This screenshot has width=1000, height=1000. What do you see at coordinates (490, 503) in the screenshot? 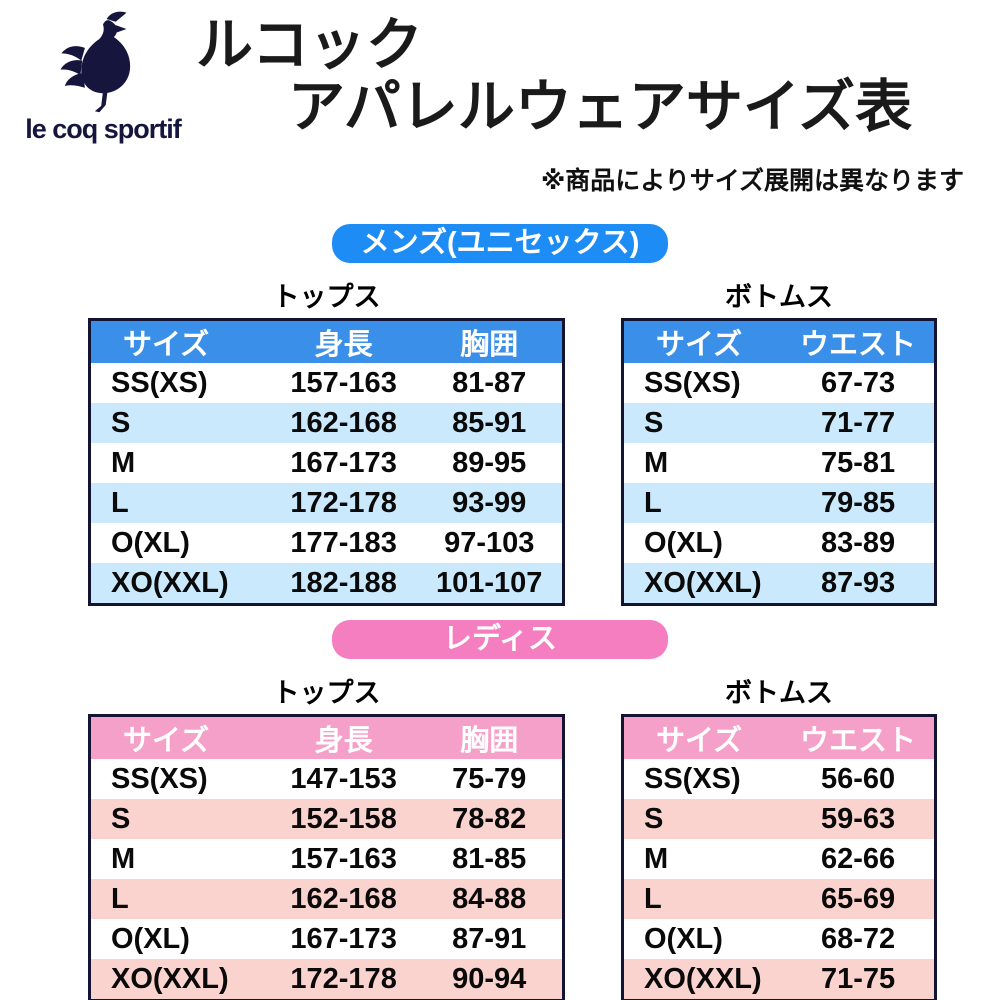
I see `value-cell: 93-99` at bounding box center [490, 503].